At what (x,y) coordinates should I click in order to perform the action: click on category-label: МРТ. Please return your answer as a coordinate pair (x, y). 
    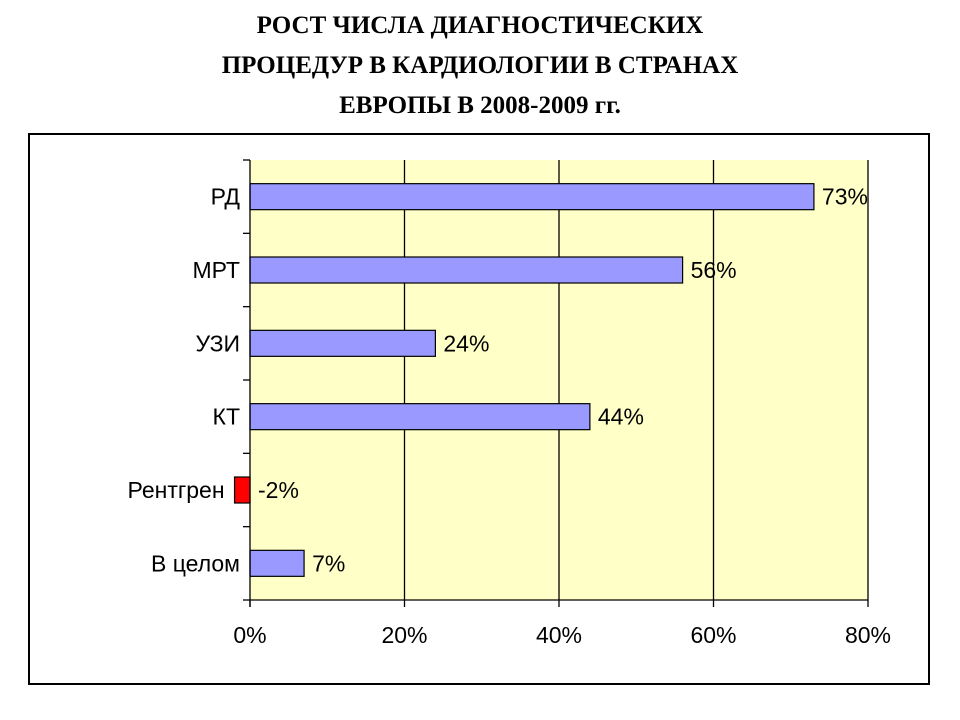
    Looking at the image, I should click on (216, 270).